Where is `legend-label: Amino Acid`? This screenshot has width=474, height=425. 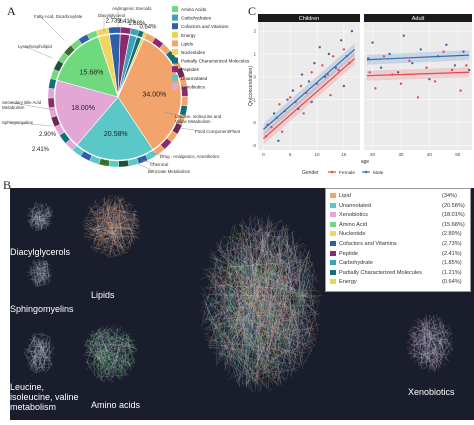 legend-label: Amino Acid is located at coordinates (353, 225).